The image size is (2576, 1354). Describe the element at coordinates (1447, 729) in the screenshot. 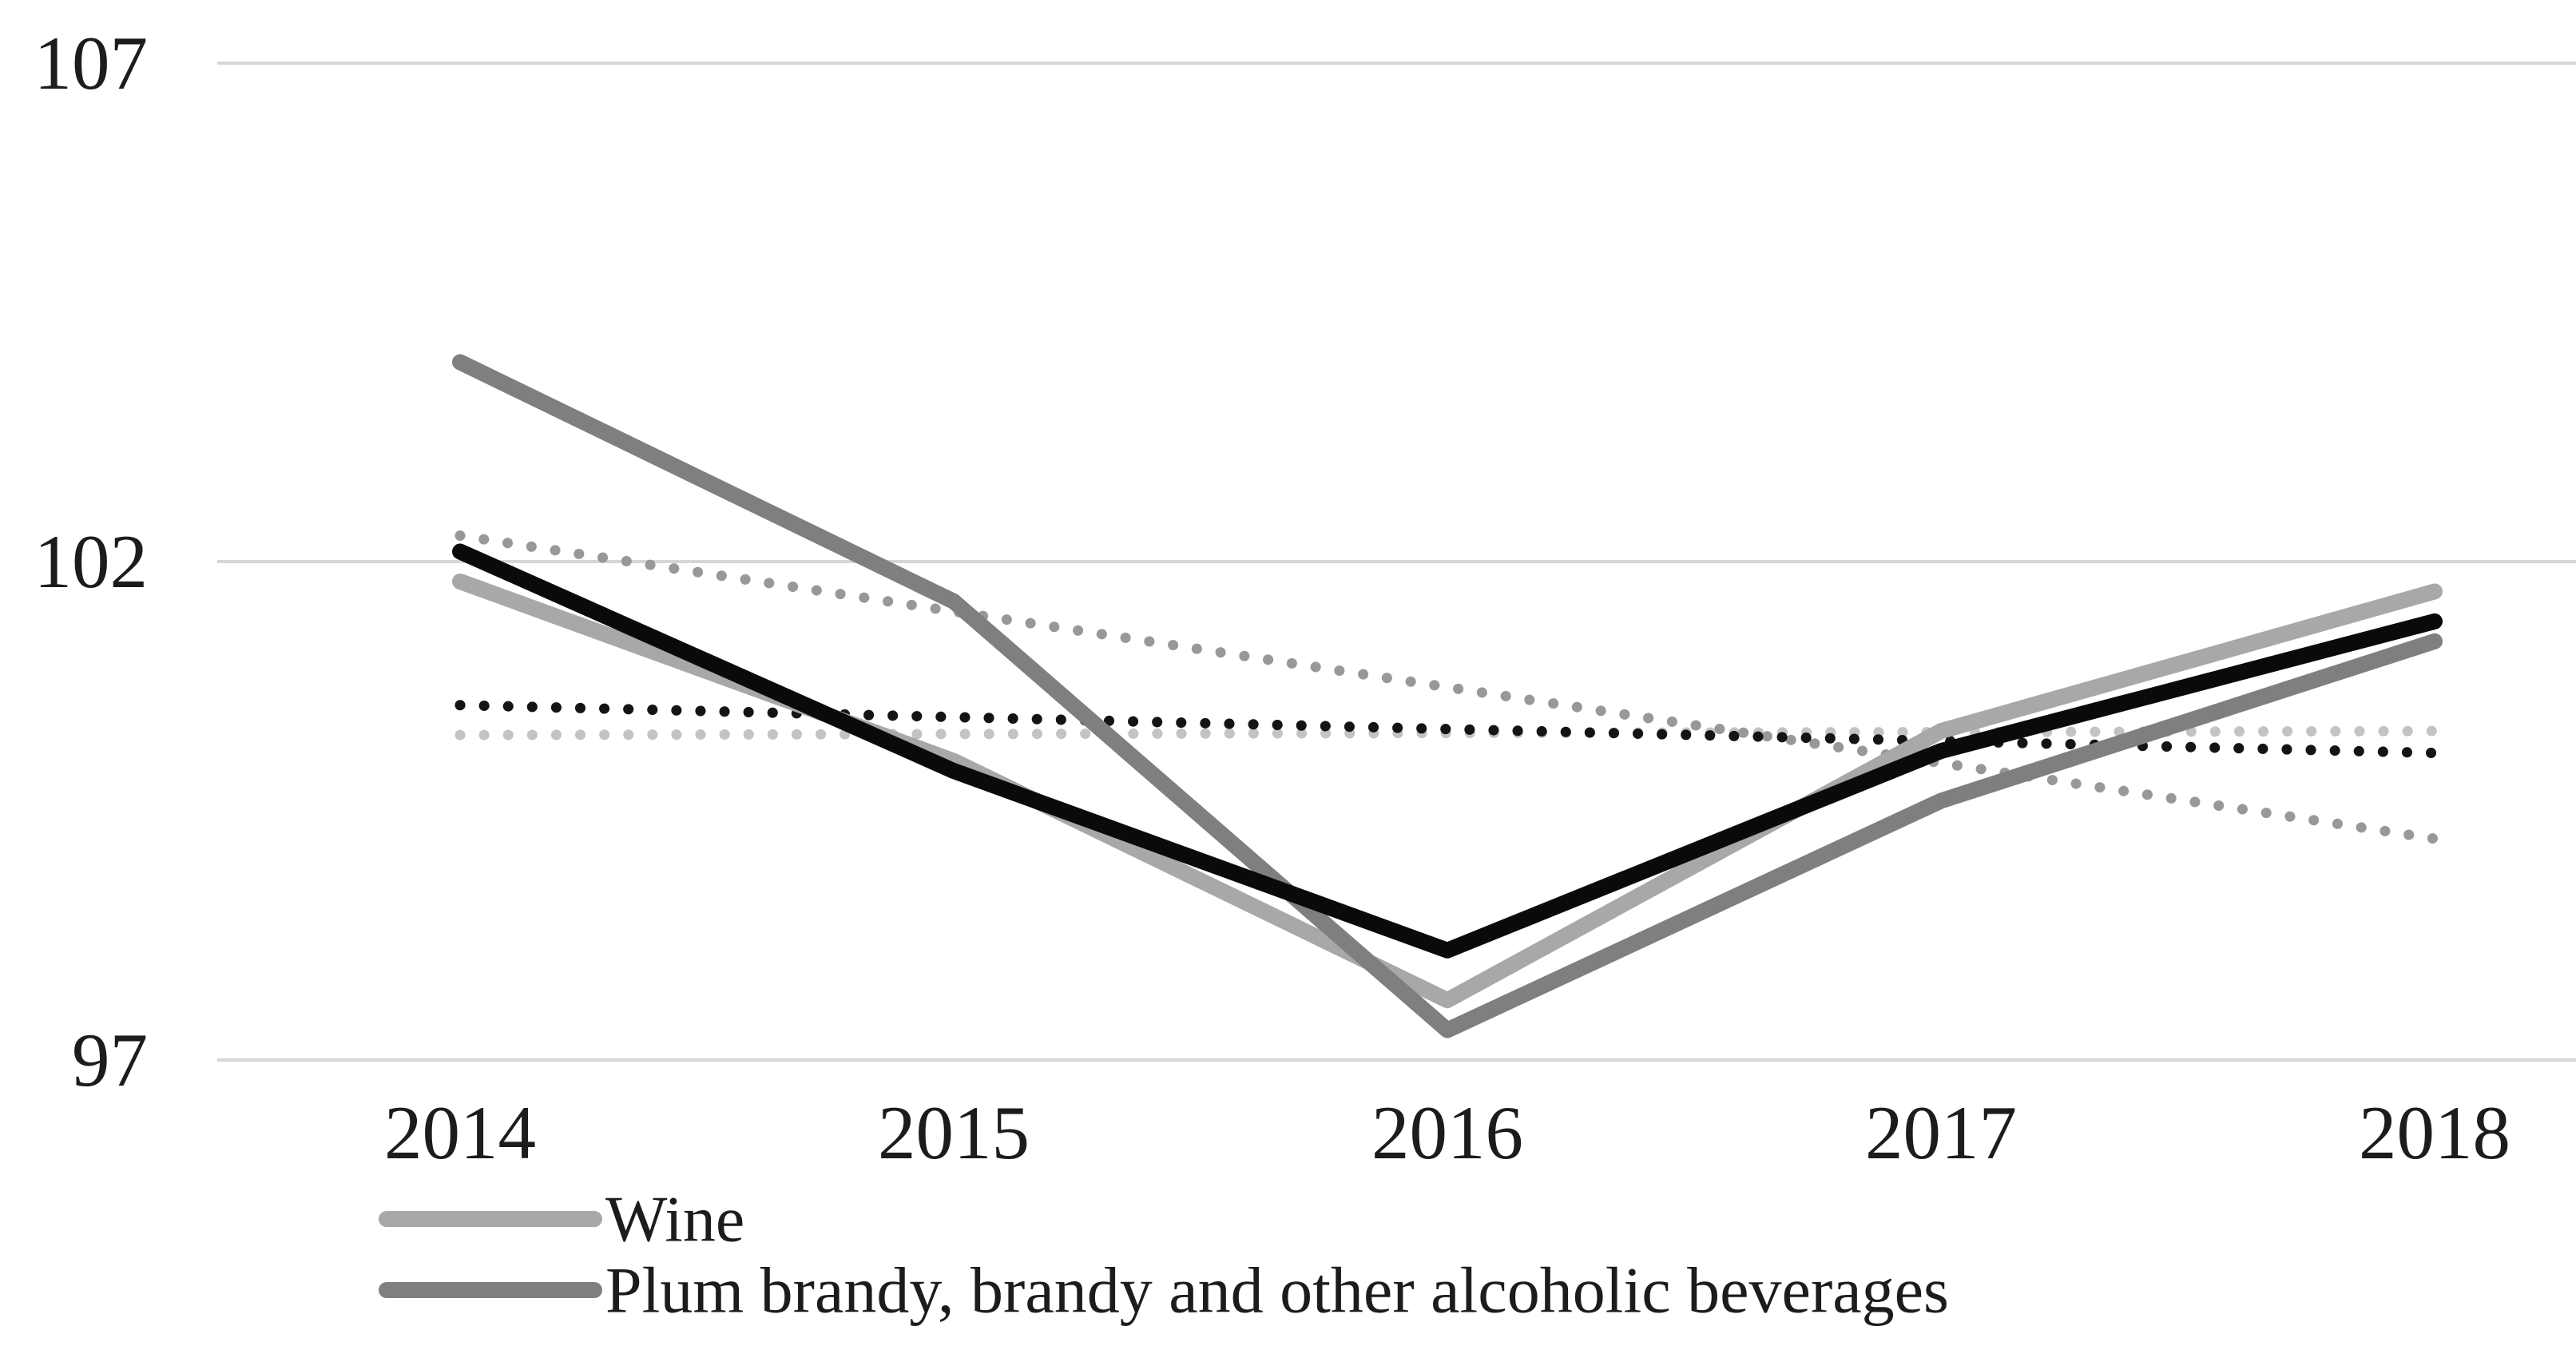

I see `trendline-black` at that location.